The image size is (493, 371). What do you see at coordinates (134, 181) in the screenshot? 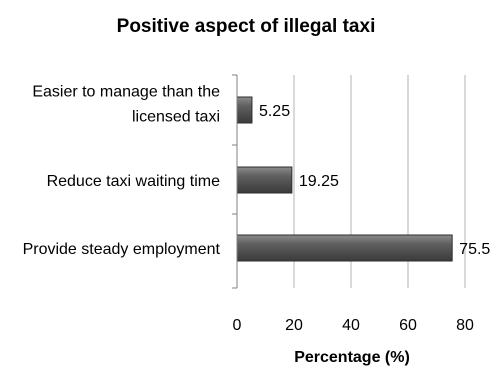
I see `category-label: Reduce taxi waiting time` at bounding box center [134, 181].